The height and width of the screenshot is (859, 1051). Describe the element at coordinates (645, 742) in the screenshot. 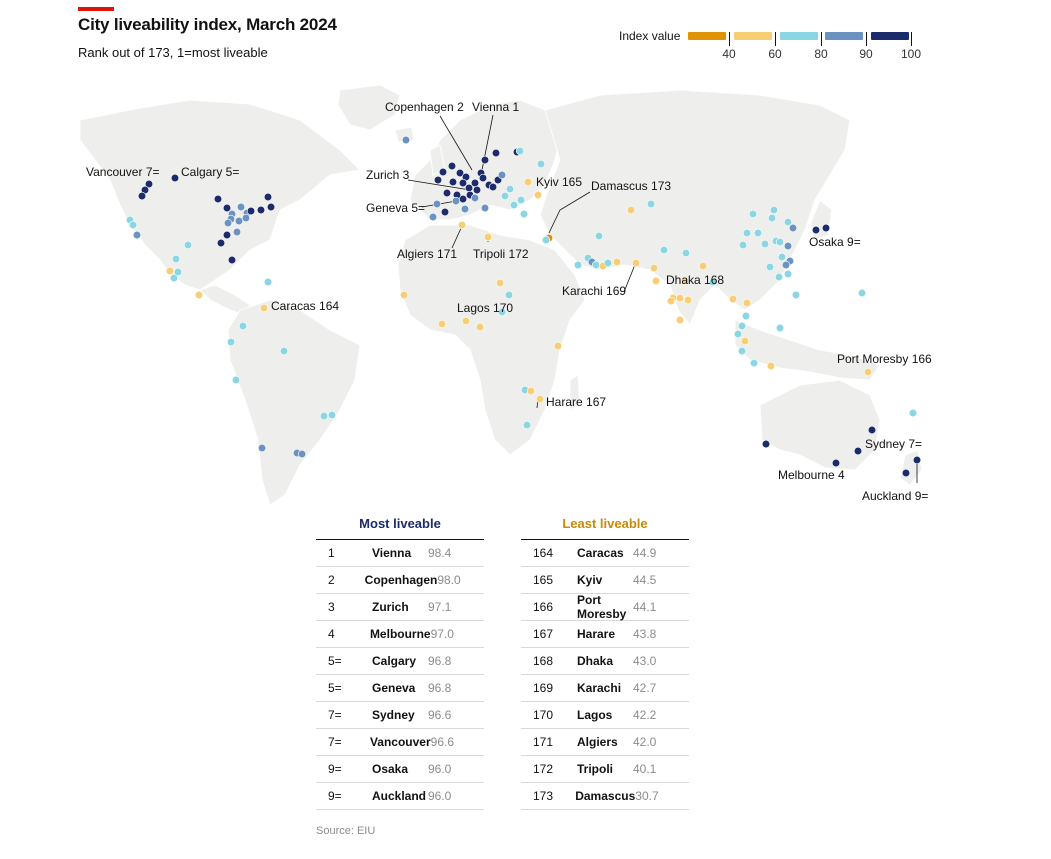

I see `value-cell: 42.0` at that location.